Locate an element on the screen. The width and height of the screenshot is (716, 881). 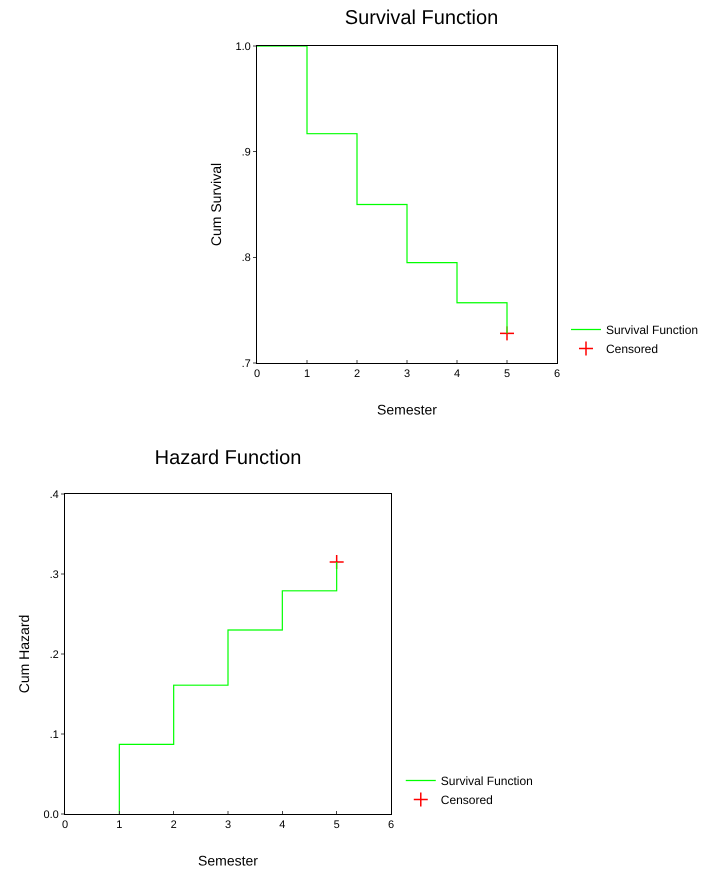
y-tick-label: 0.0 is located at coordinates (51, 814).